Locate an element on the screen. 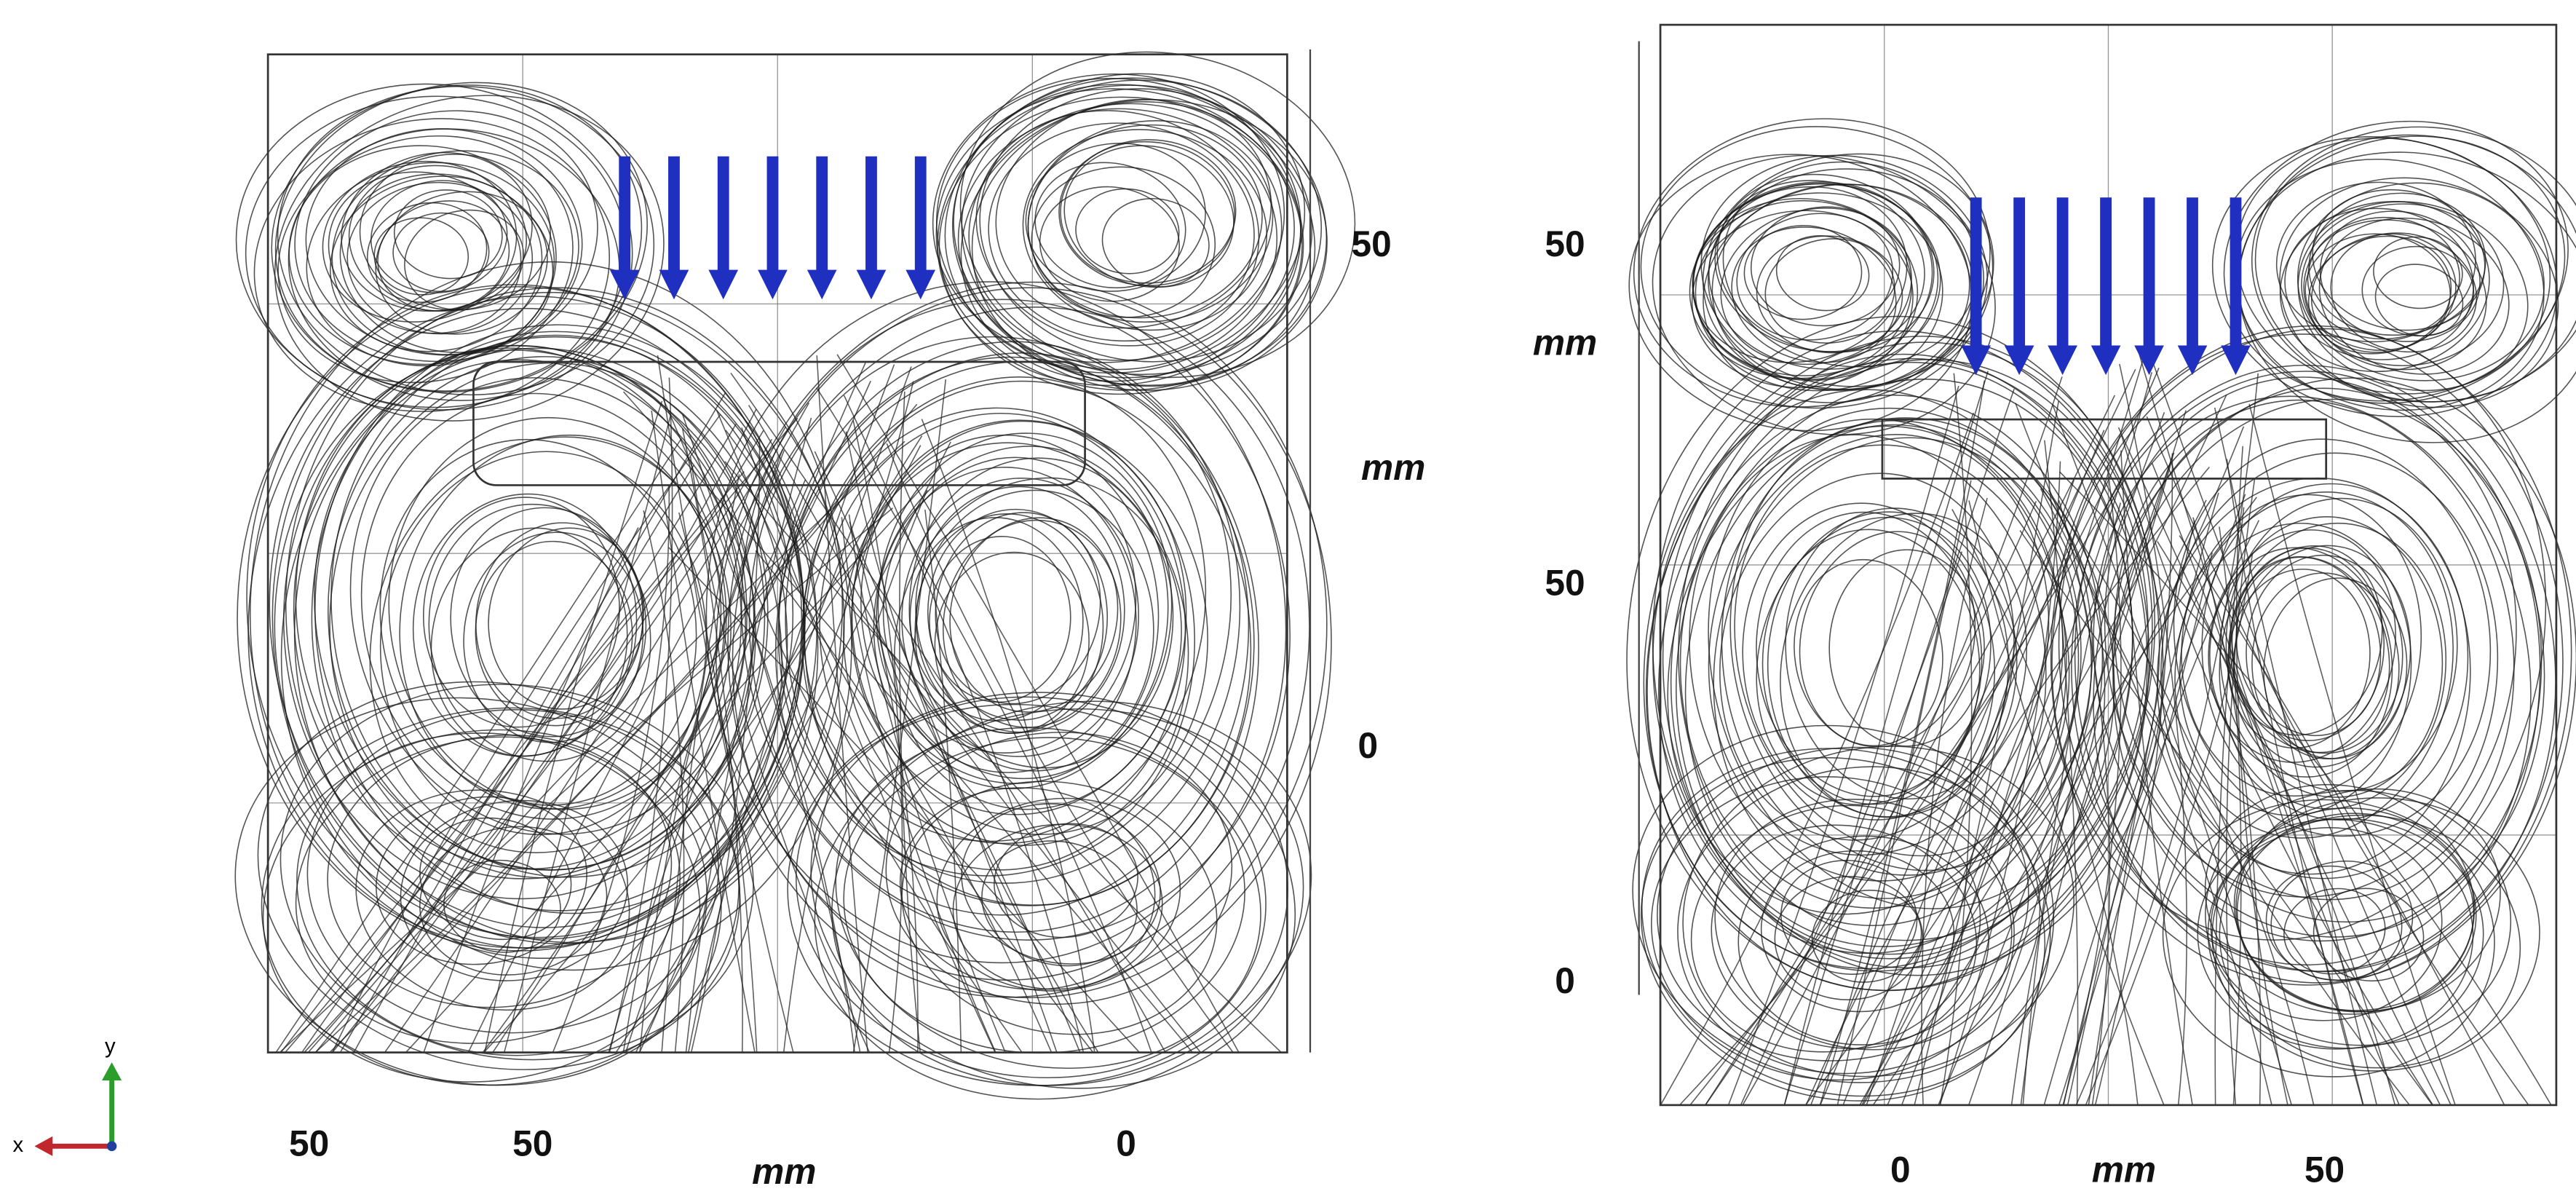  inner-body is located at coordinates (2104, 449).